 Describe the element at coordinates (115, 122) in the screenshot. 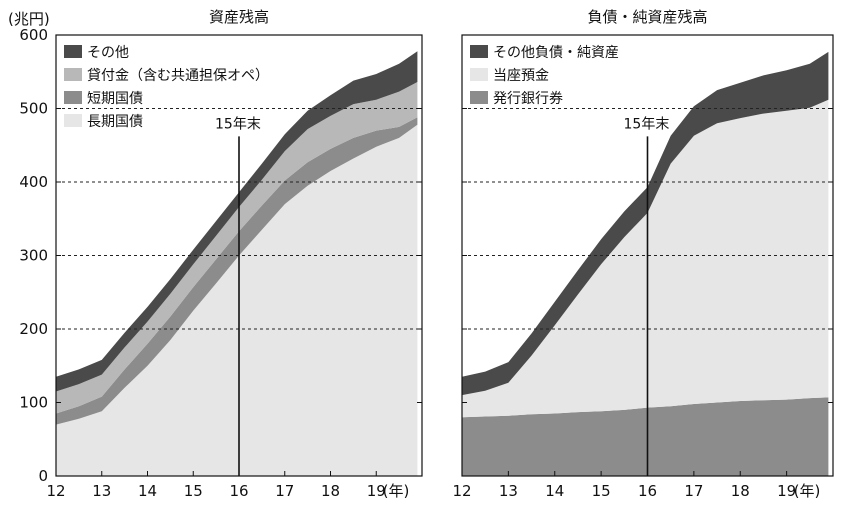

I see `legend-label: 長期国債` at that location.